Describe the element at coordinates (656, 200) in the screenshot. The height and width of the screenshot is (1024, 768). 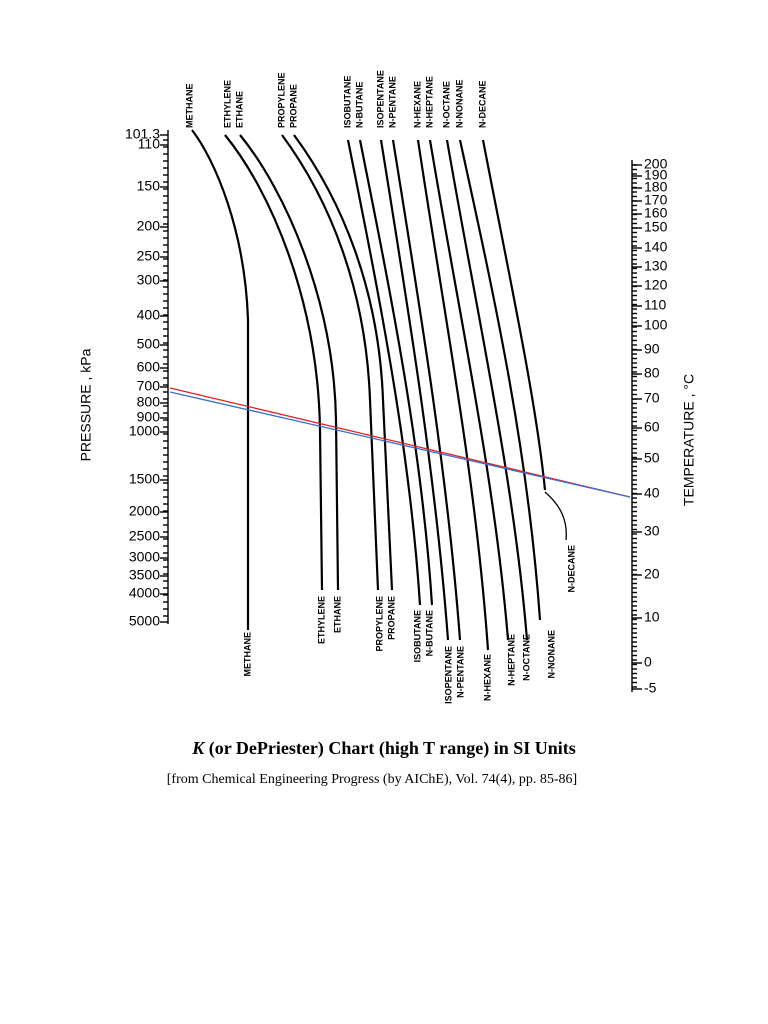
I see `temperature-tick-label: 170` at that location.